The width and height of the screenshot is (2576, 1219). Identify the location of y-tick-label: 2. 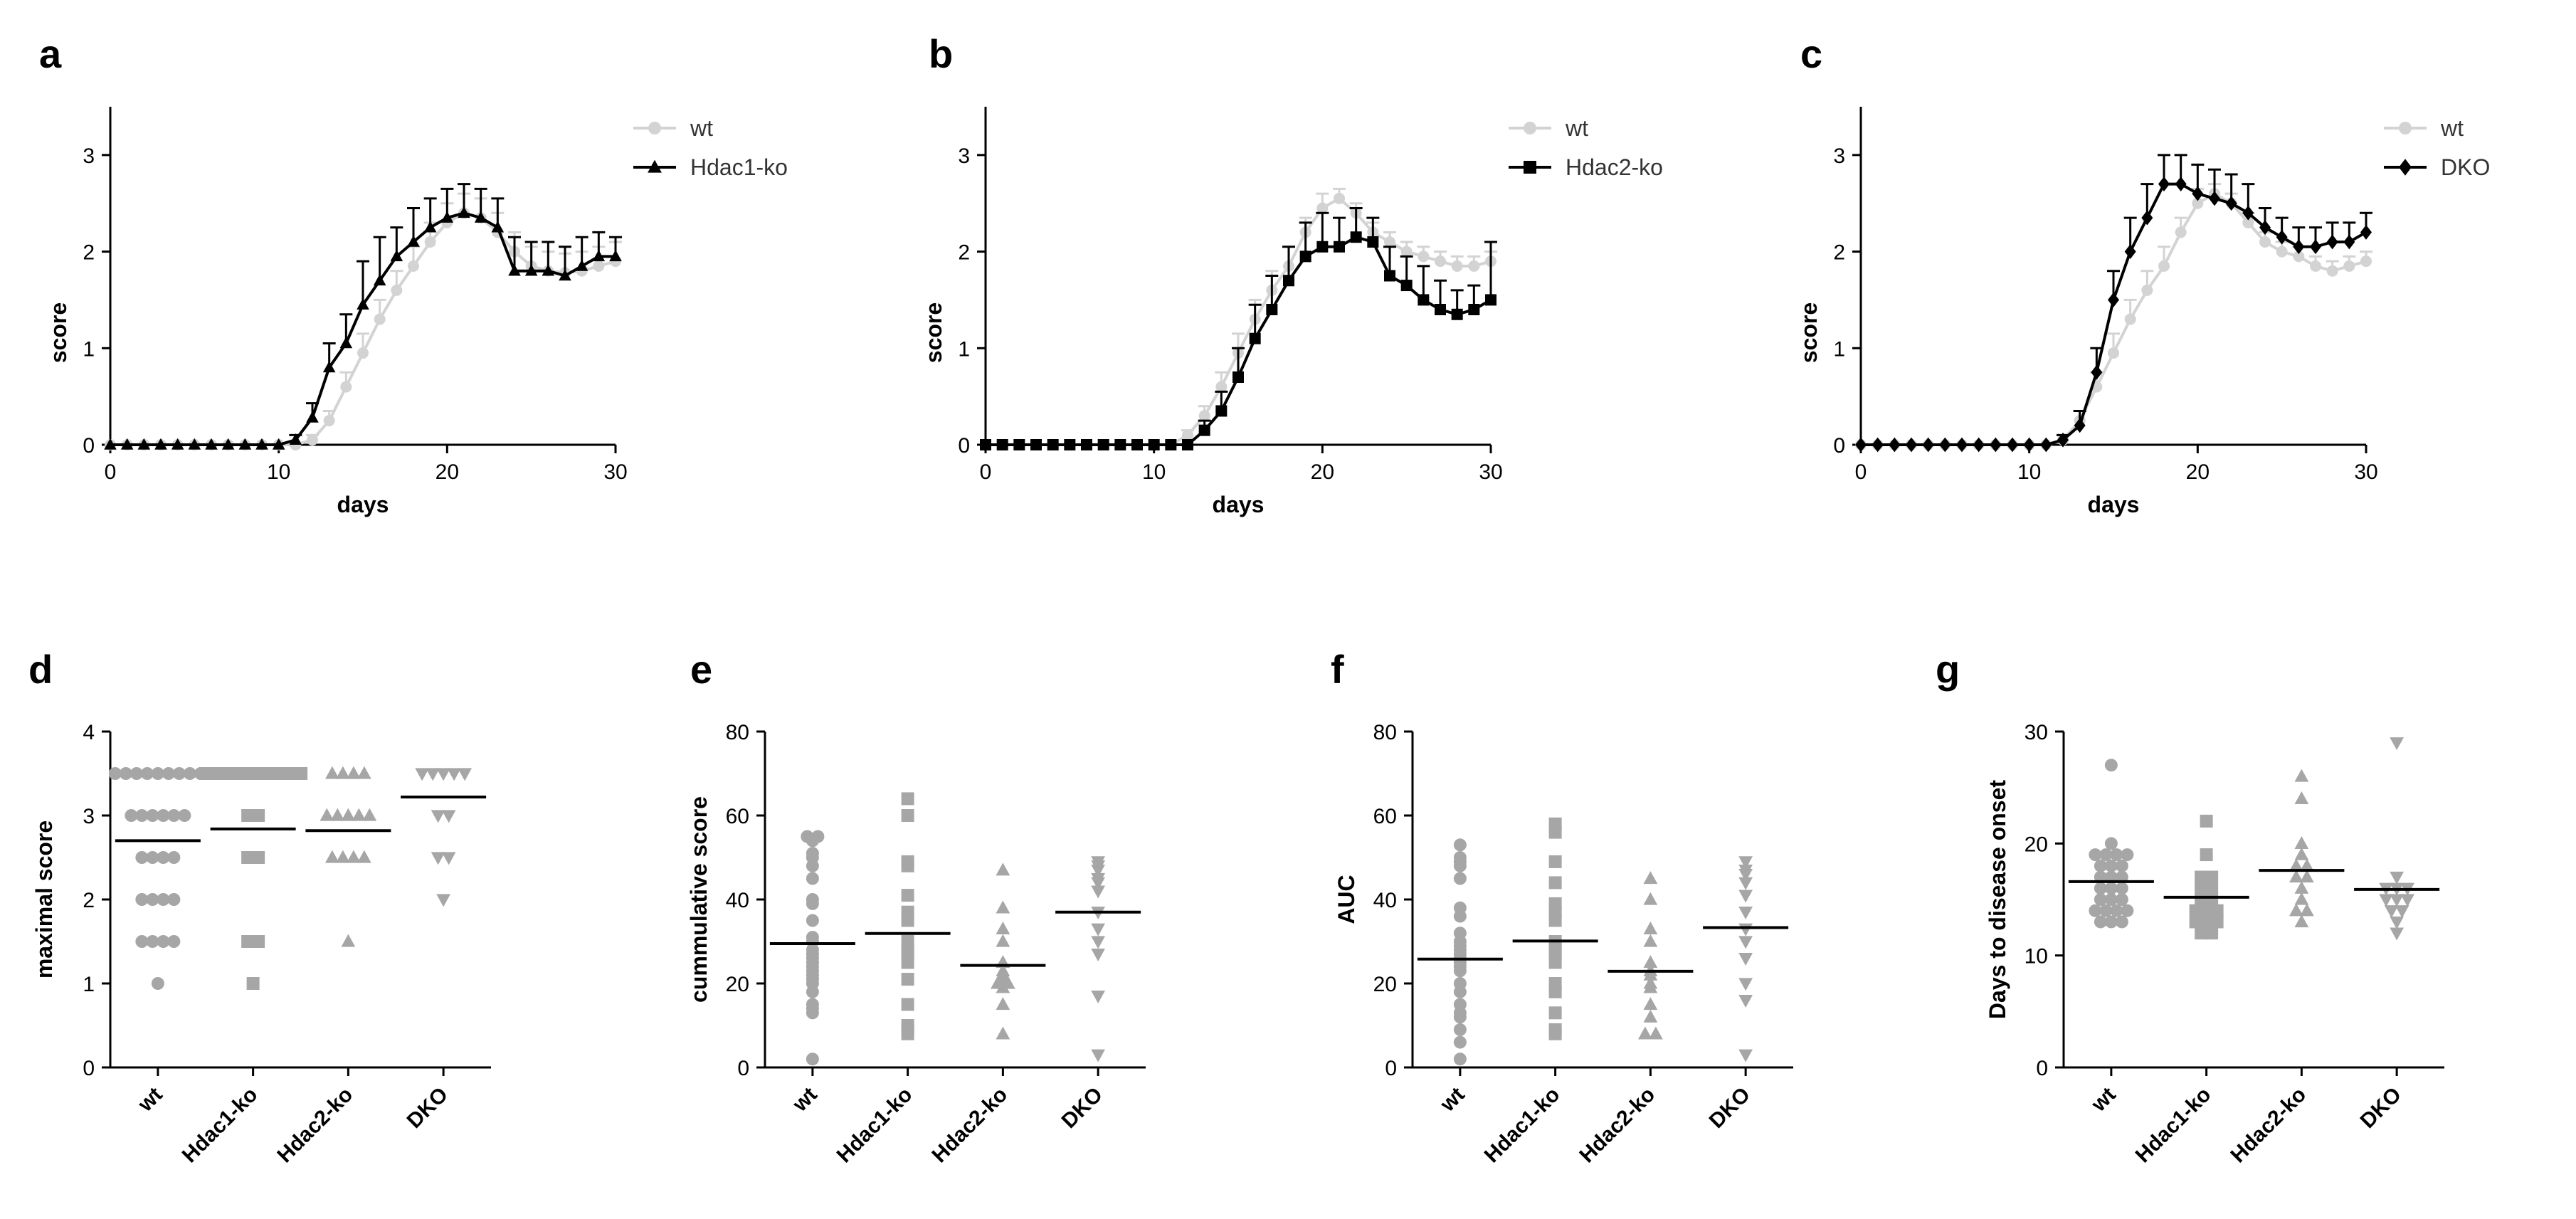
(964, 253).